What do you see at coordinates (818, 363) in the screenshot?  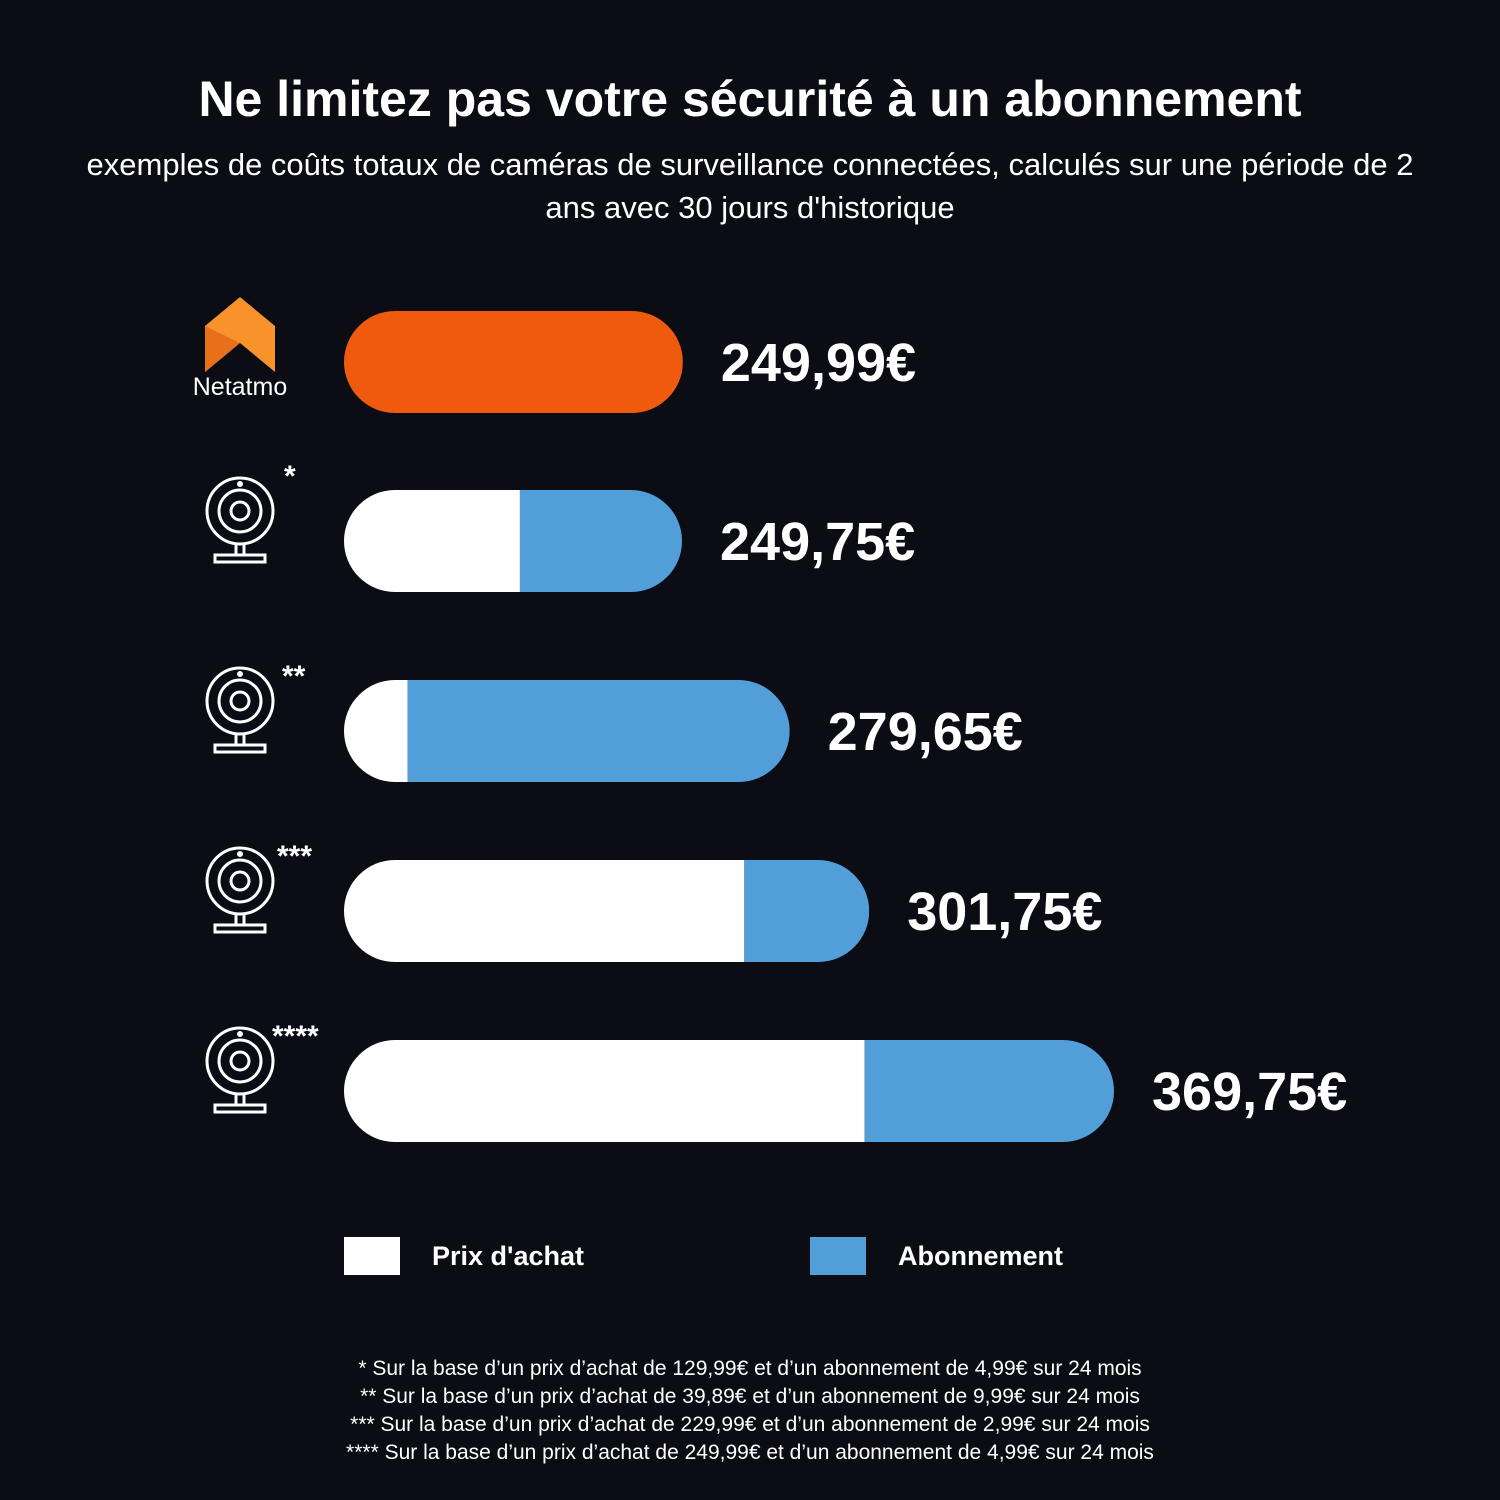 I see `value-label: 249,99€` at bounding box center [818, 363].